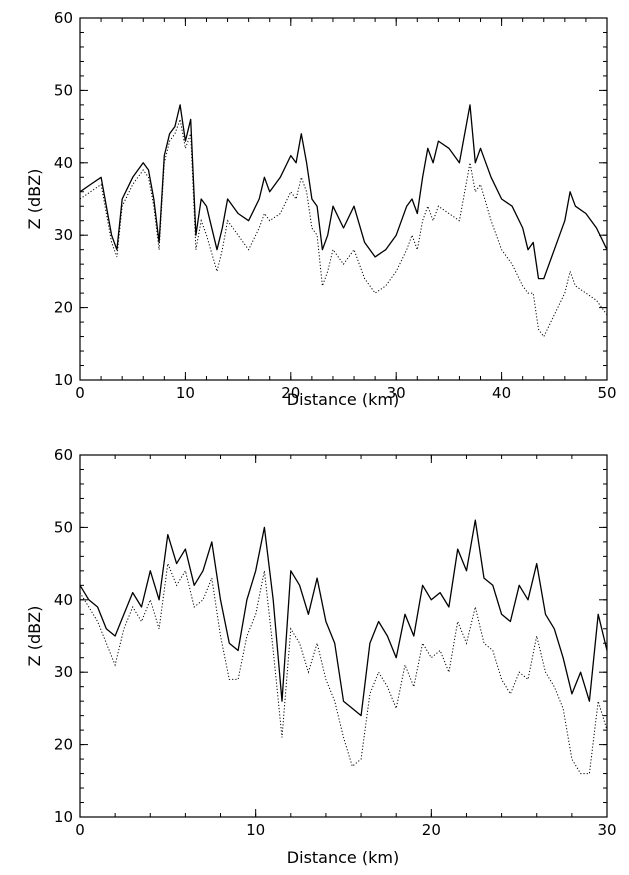 Image resolution: width=629 pixels, height=875 pixels. What do you see at coordinates (63, 18) in the screenshot?
I see `top-y-tick-label: 60` at bounding box center [63, 18].